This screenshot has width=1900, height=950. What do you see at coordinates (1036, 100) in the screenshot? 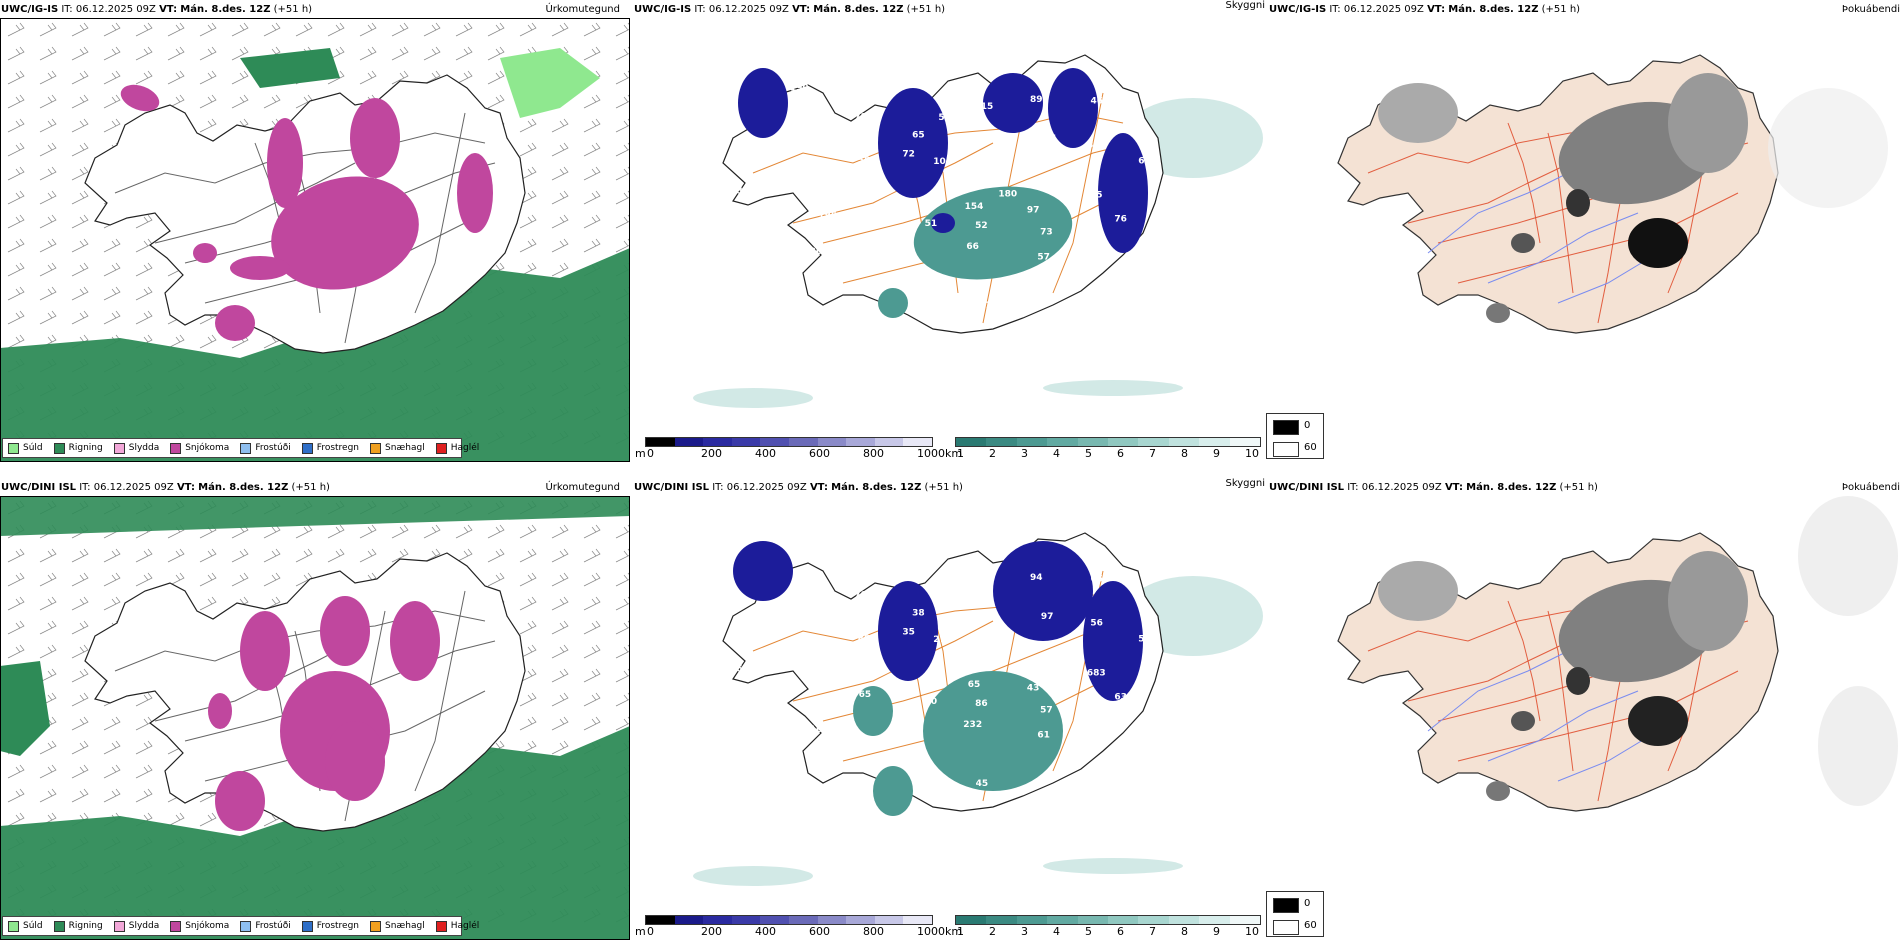
I see `ceiling-value-label: 89` at bounding box center [1036, 100].